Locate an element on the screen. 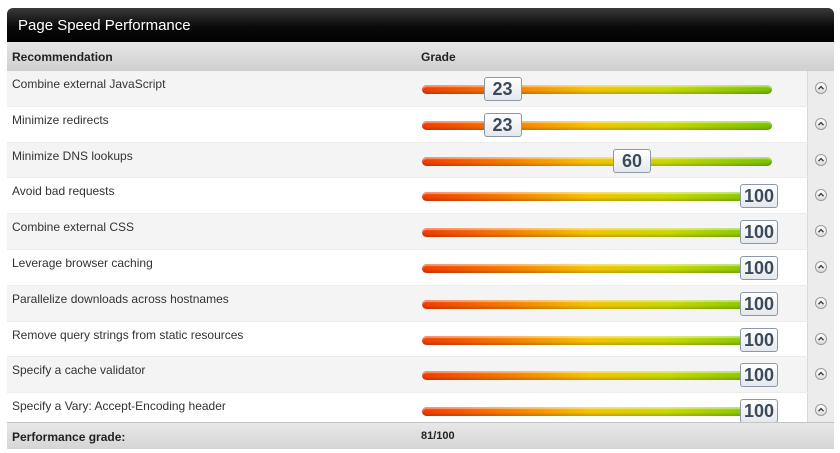 This screenshot has width=840, height=453. table-row: Minimize redirects 23 is located at coordinates (420, 124).